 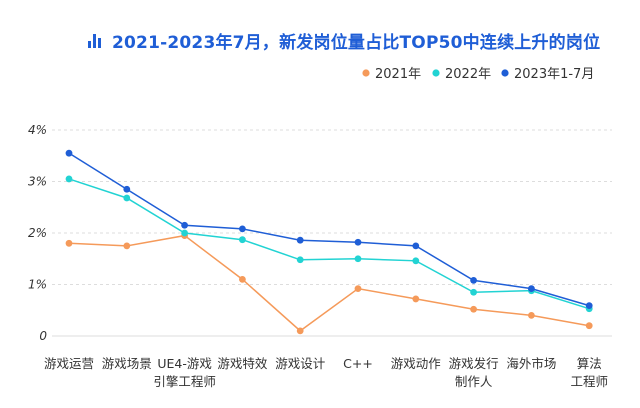 I want to click on x-tick-label: 游戏运营, so click(x=69, y=363).